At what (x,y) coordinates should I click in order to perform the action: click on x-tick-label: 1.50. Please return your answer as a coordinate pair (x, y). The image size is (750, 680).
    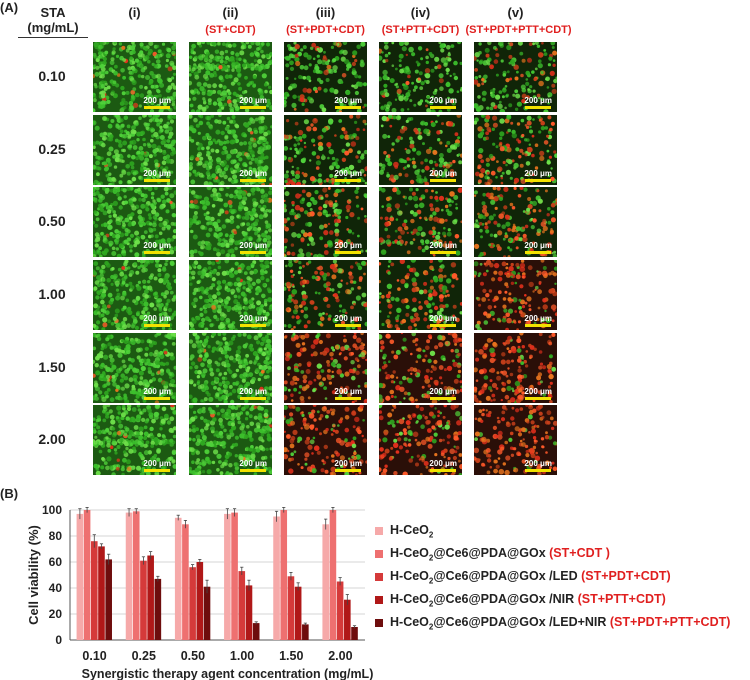
    Looking at the image, I should click on (291, 656).